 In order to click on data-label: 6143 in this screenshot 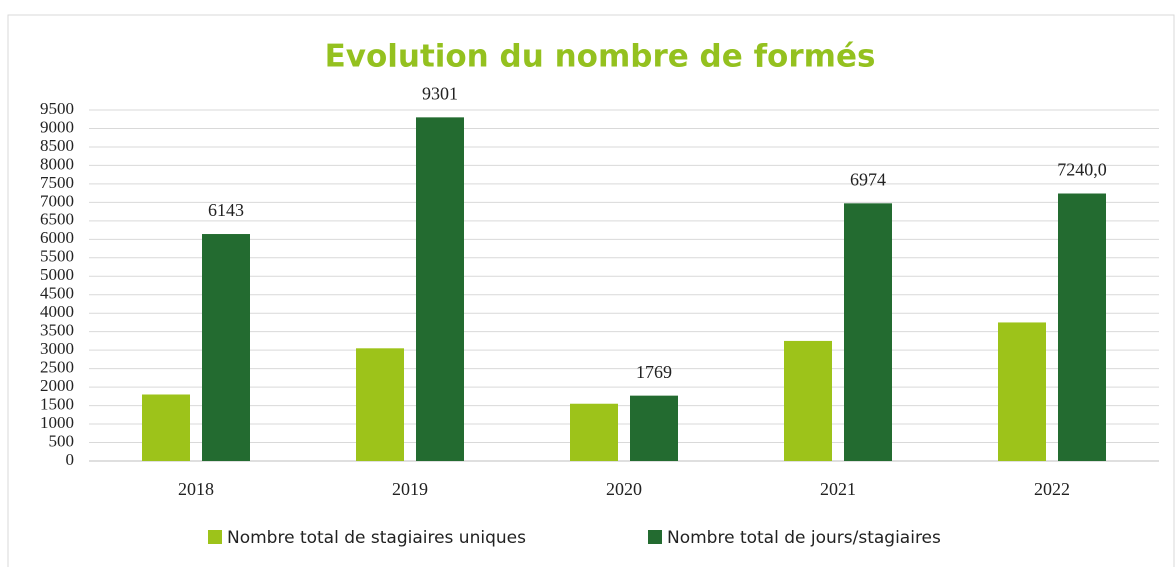, I will do `click(226, 210)`.